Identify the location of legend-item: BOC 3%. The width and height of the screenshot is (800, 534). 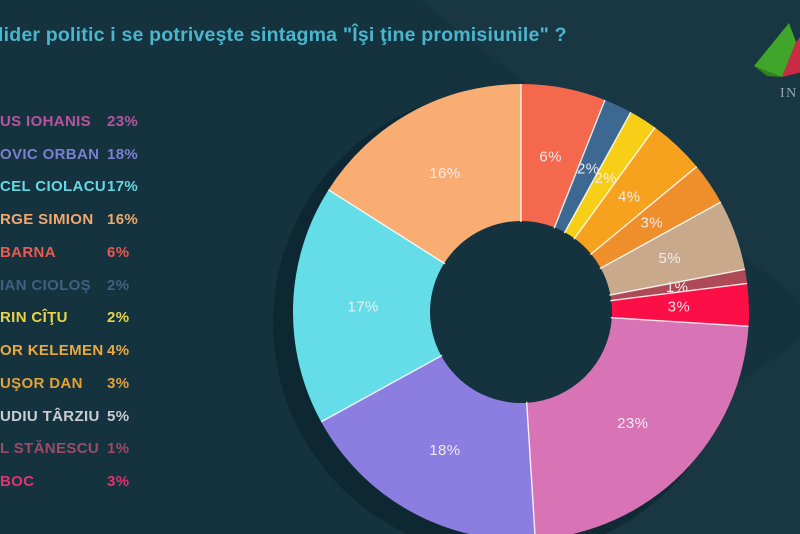
(115, 481).